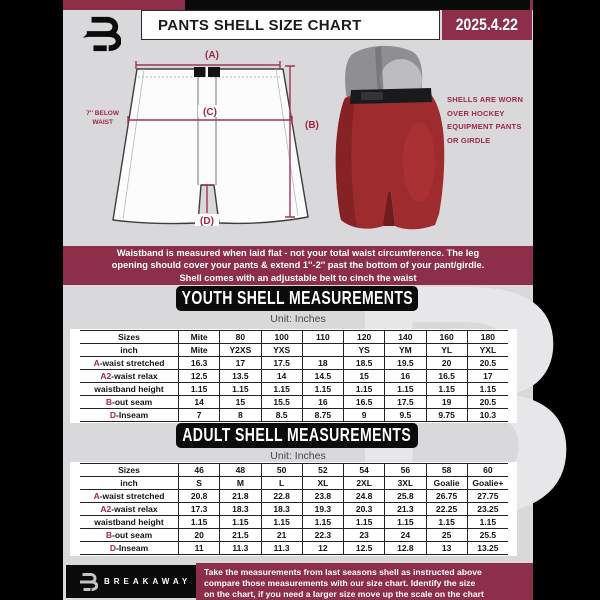  What do you see at coordinates (372, 96) in the screenshot?
I see `shell-belt-buckle` at bounding box center [372, 96].